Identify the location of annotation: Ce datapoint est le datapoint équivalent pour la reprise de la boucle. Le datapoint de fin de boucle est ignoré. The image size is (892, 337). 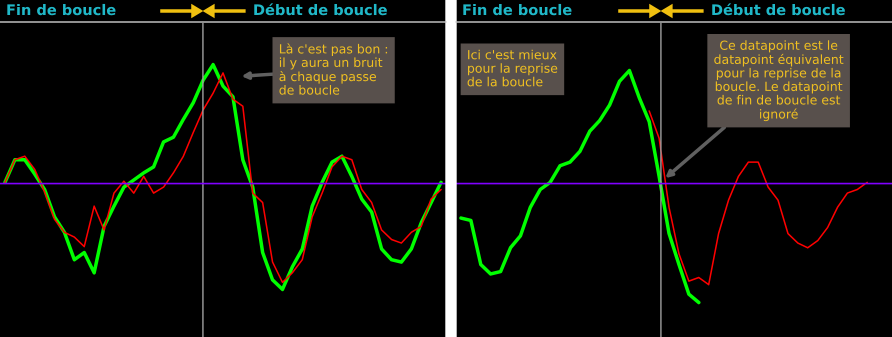
(779, 81).